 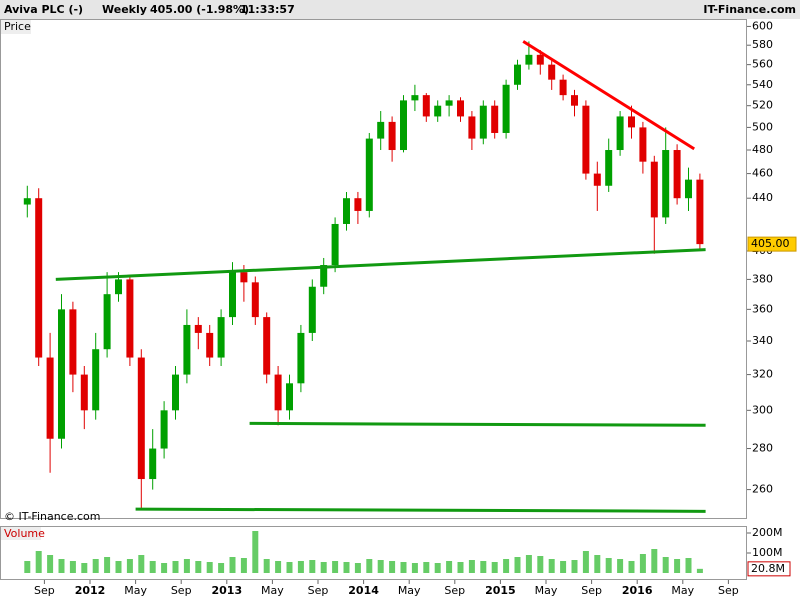 What do you see at coordinates (52, 516) in the screenshot?
I see `watermark: © IT-Finance.com` at bounding box center [52, 516].